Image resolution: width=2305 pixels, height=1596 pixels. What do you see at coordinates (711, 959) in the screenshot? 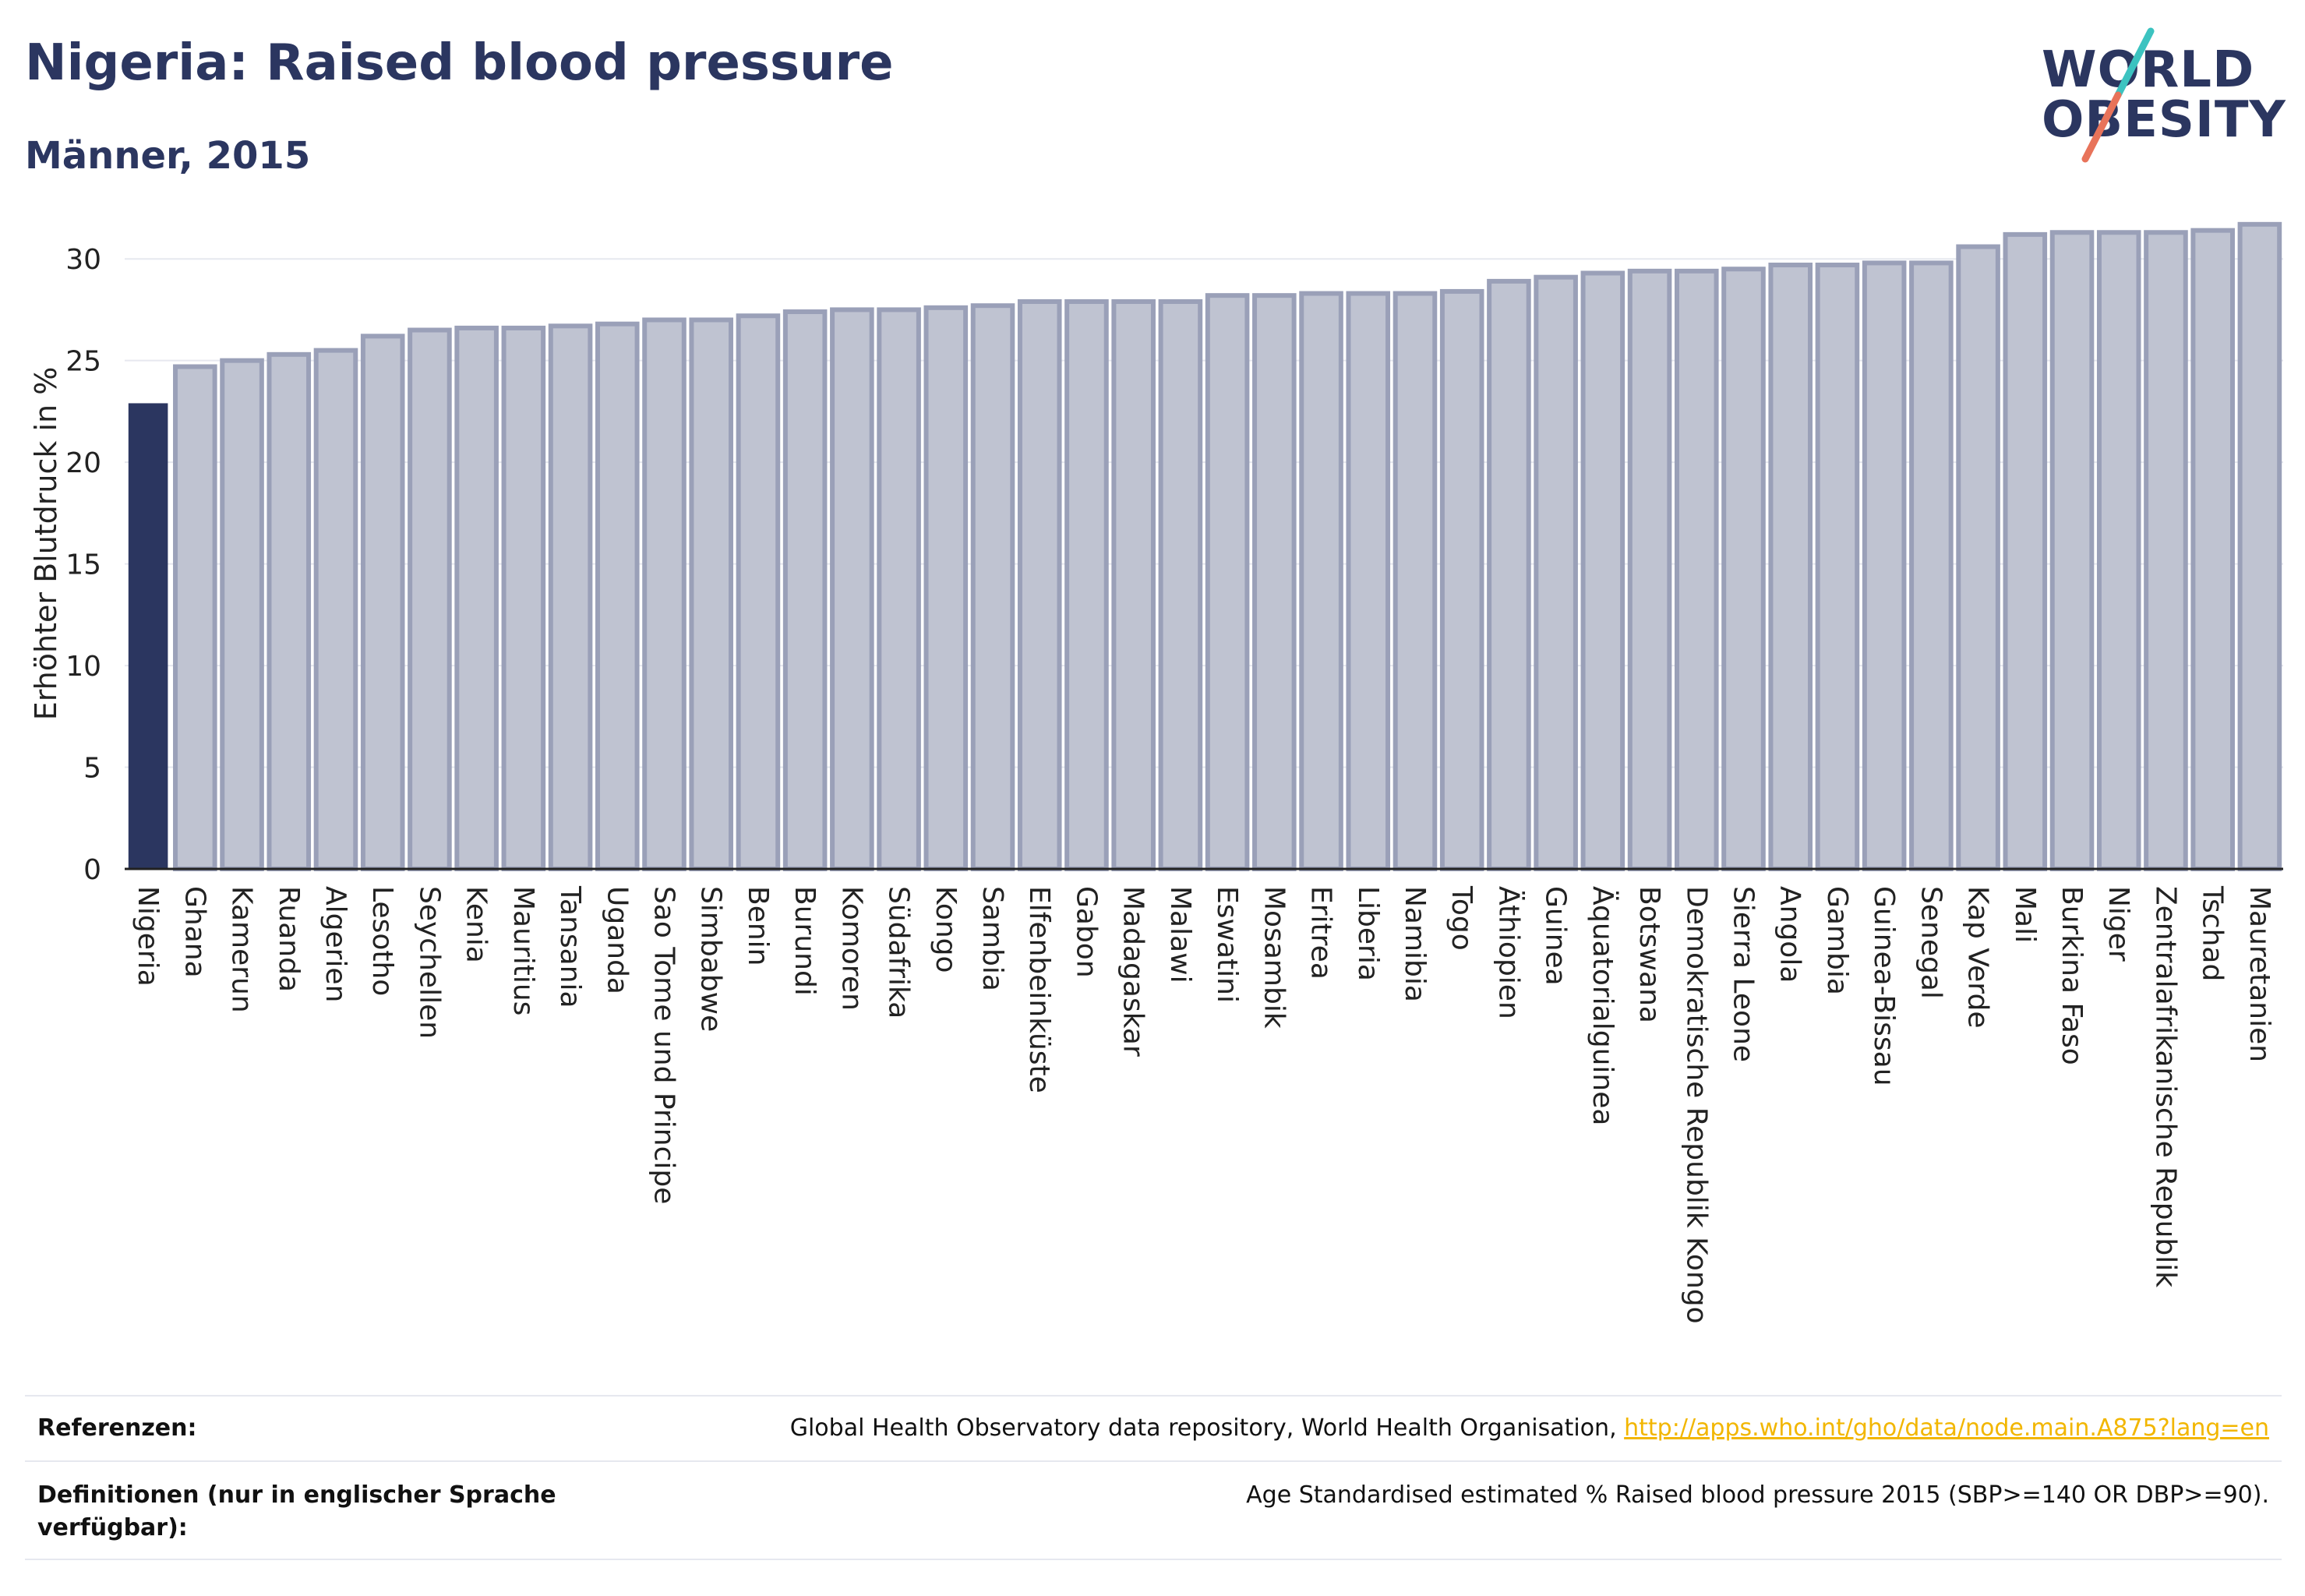
I see `x-tick-label: Simbabwe` at bounding box center [711, 959].